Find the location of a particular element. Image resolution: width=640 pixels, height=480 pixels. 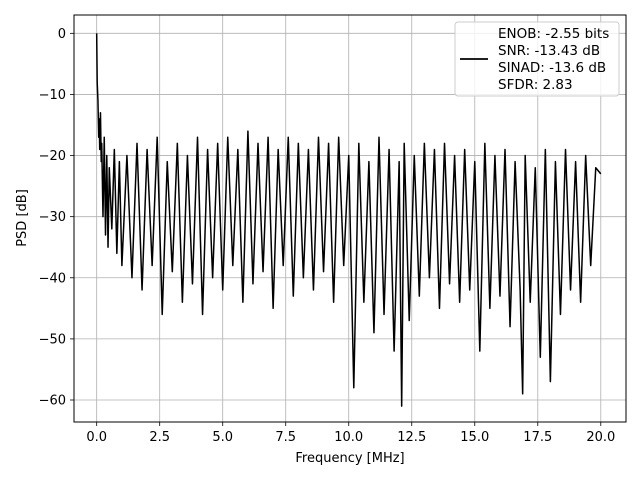

y-tick-label: −60 is located at coordinates (52, 401).